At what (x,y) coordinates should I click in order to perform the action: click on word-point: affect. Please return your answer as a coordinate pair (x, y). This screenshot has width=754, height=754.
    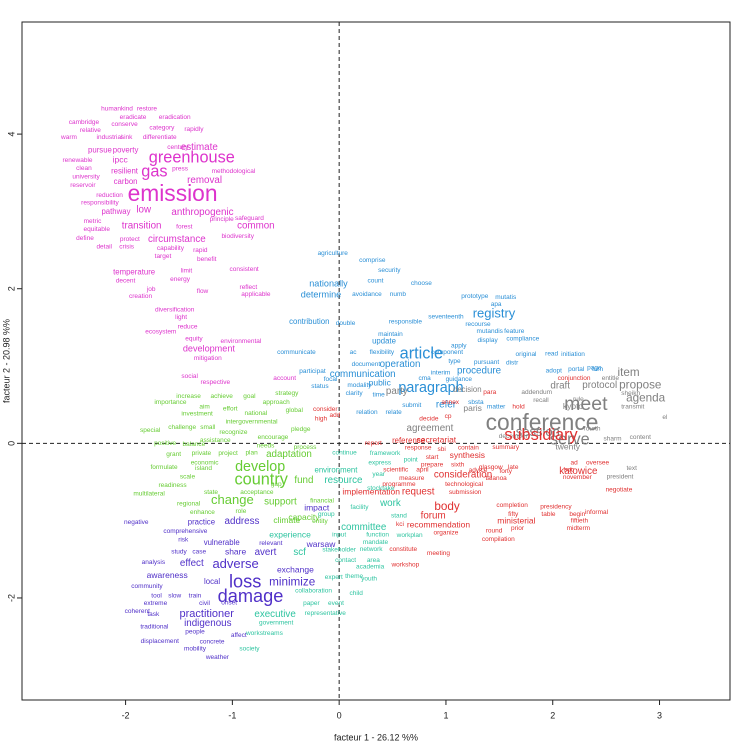
    Looking at the image, I should click on (239, 635).